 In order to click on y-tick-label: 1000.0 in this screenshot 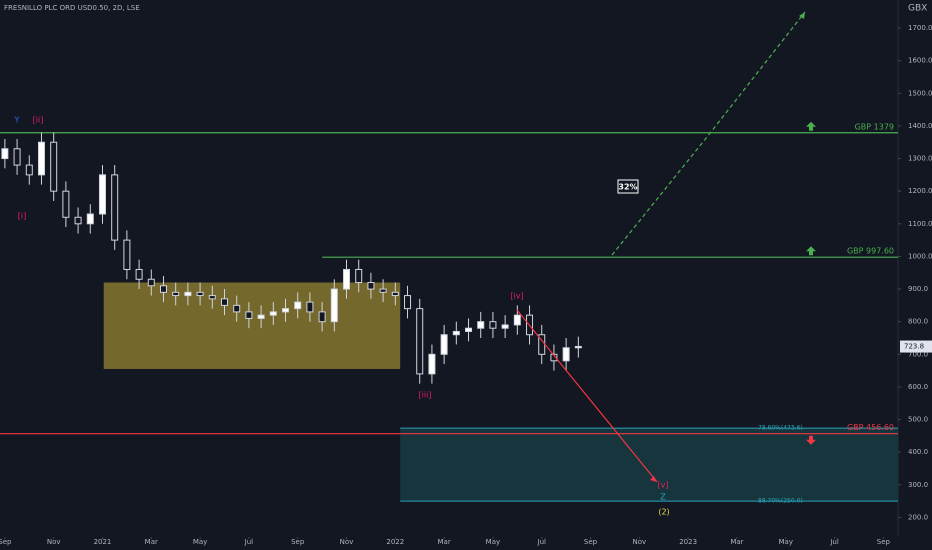, I will do `click(920, 256)`.